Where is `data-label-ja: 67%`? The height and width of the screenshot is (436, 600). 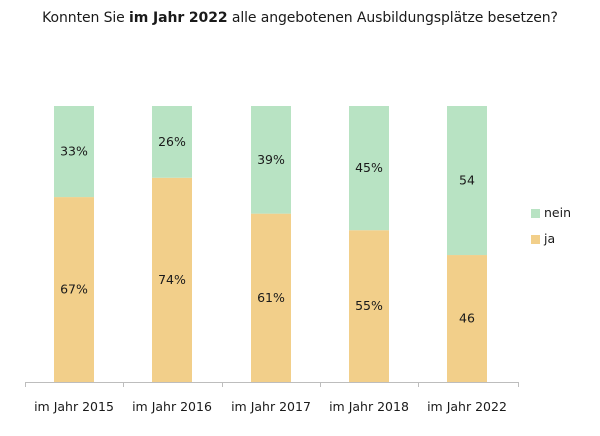
data-label-ja: 67% is located at coordinates (74, 289).